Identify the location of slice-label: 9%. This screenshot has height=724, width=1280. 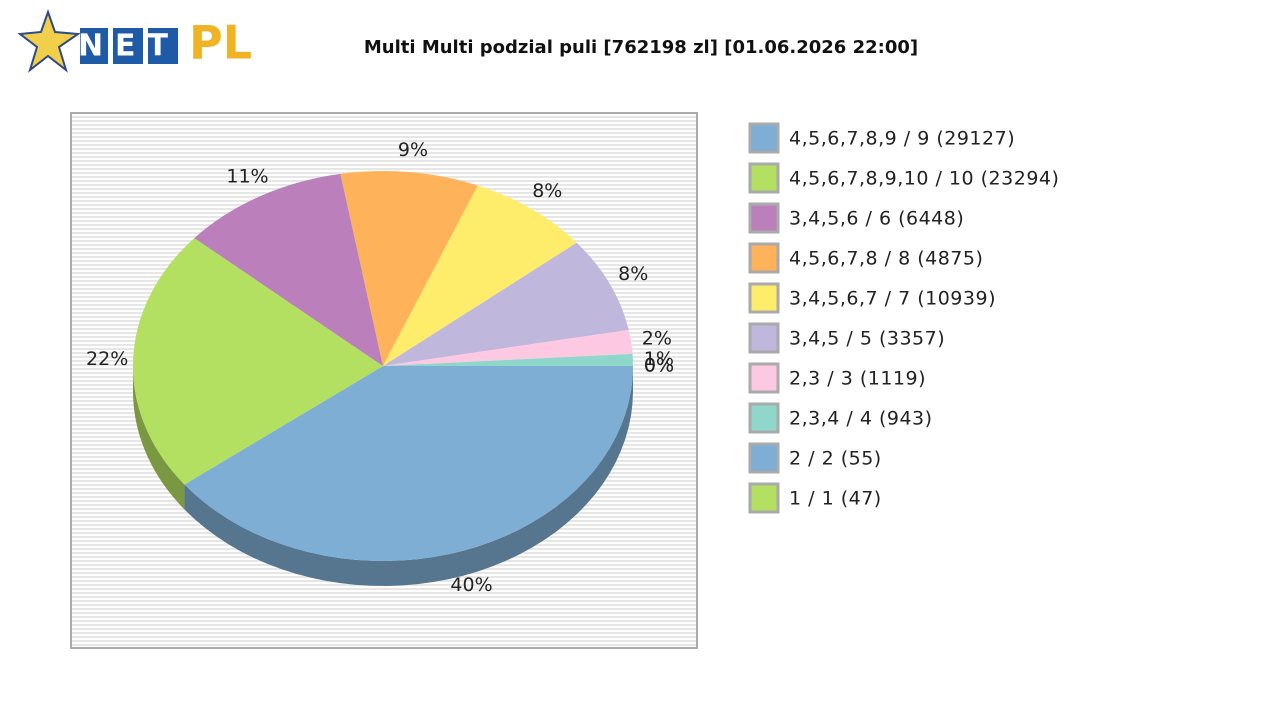
(413, 150).